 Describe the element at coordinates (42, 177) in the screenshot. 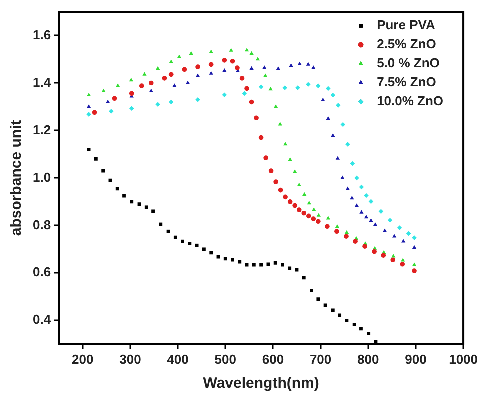

I see `y-tick-label: 1.0` at that location.